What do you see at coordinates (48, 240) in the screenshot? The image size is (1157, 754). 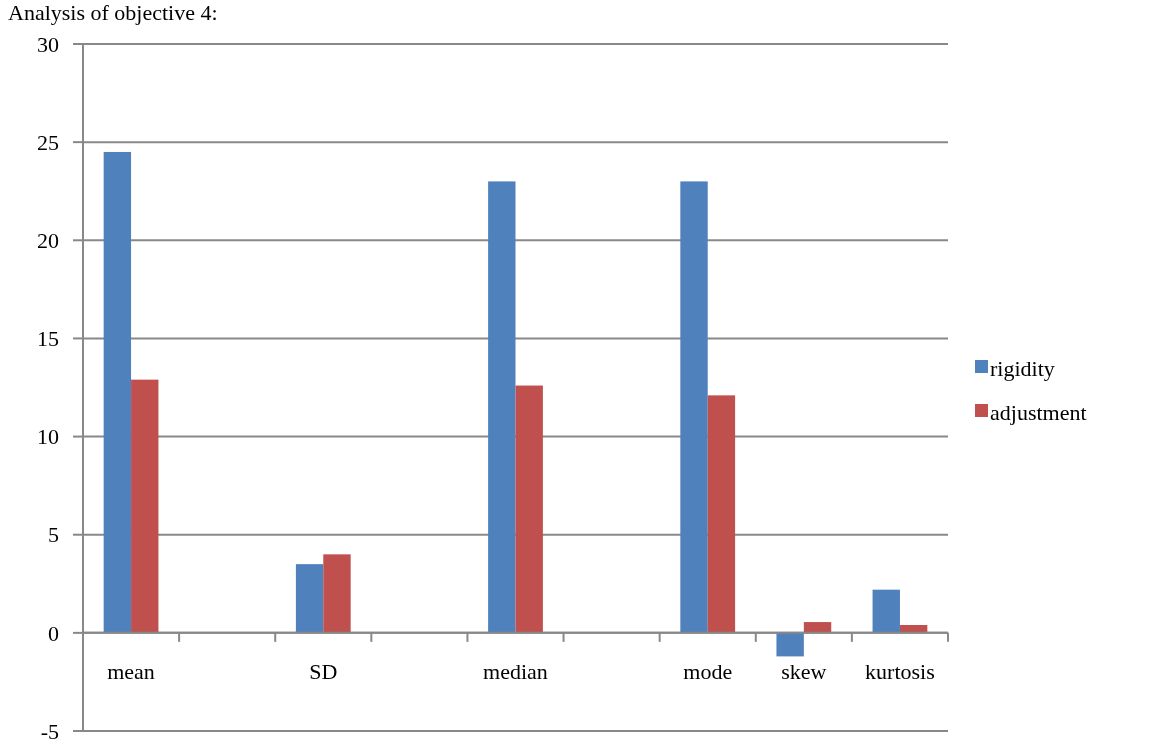 I see `y-tick-label: 20` at bounding box center [48, 240].